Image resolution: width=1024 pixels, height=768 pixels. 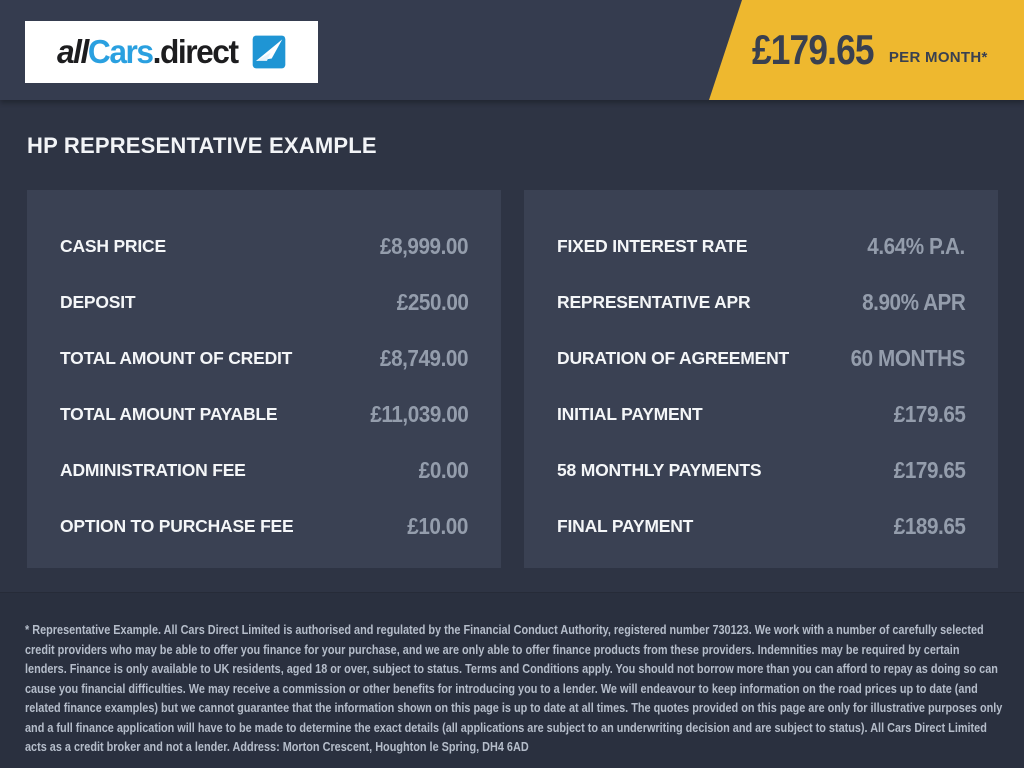 I want to click on row-label: REPRESENTATIVE APR, so click(x=654, y=301).